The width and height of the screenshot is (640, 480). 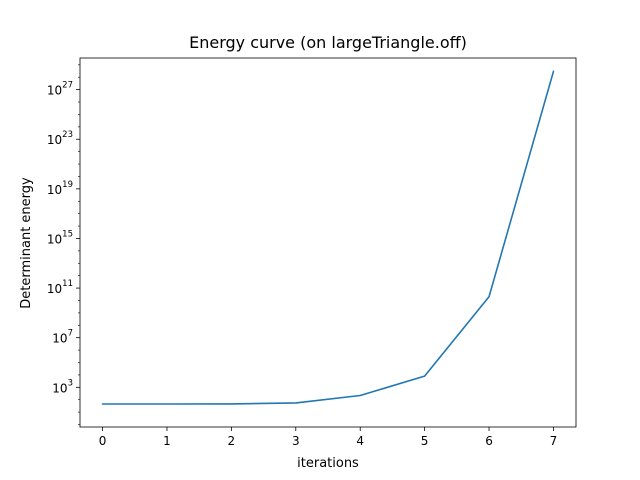 What do you see at coordinates (296, 441) in the screenshot?
I see `x-tick-label: 3` at bounding box center [296, 441].